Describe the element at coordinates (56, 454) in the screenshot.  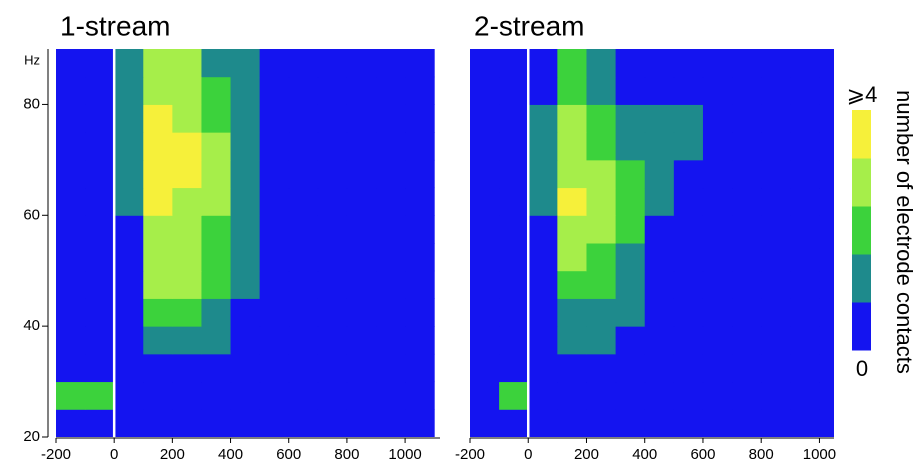
I see `x-tick-label: -200` at that location.